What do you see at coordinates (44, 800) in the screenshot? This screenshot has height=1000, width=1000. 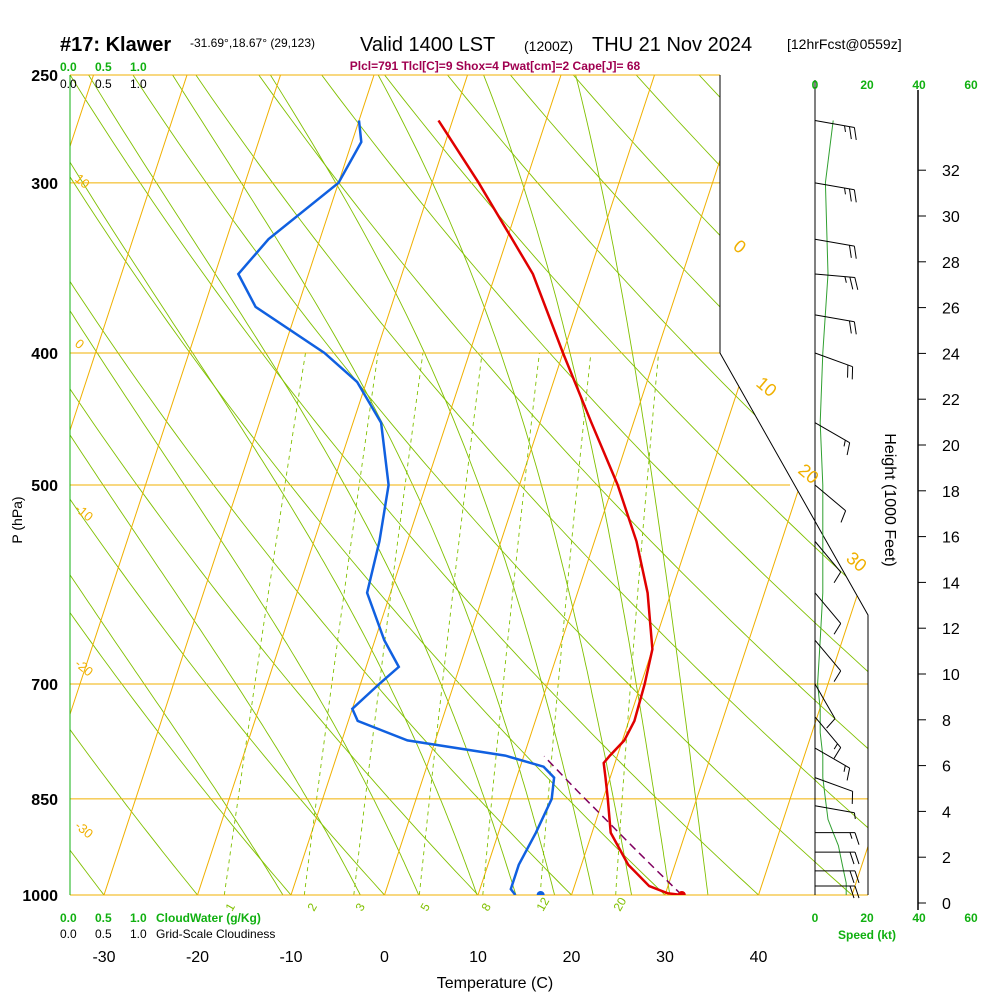 I see `pressure-tick-label: 850` at bounding box center [44, 800].